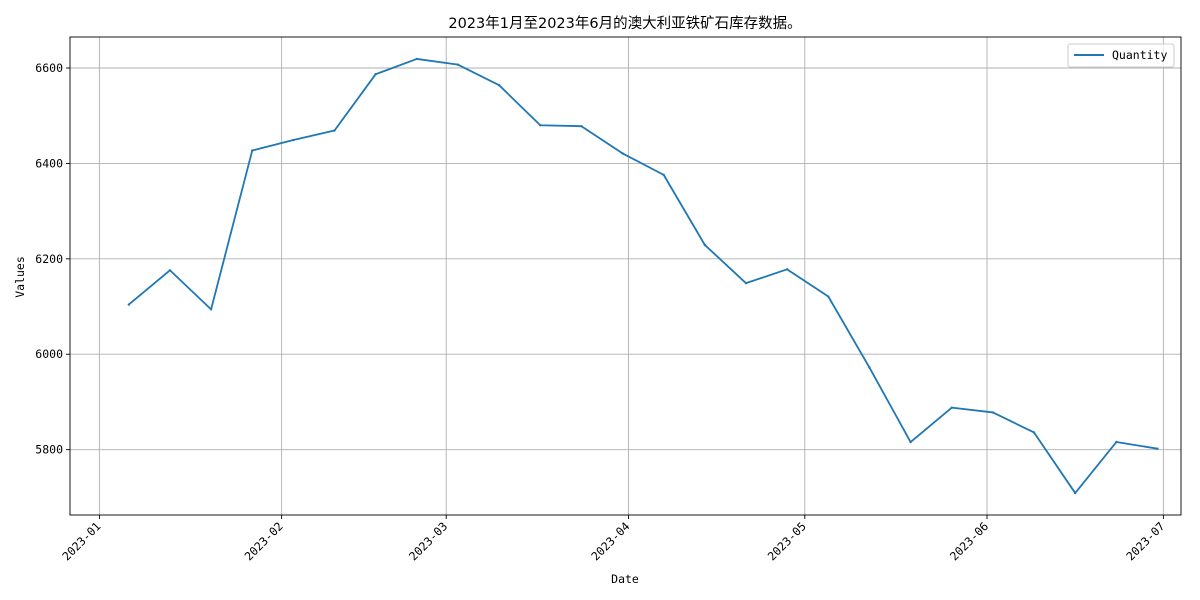 This screenshot has height=600, width=1200. Describe the element at coordinates (1145, 541) in the screenshot. I see `x-tick-label: 2023-07` at that location.